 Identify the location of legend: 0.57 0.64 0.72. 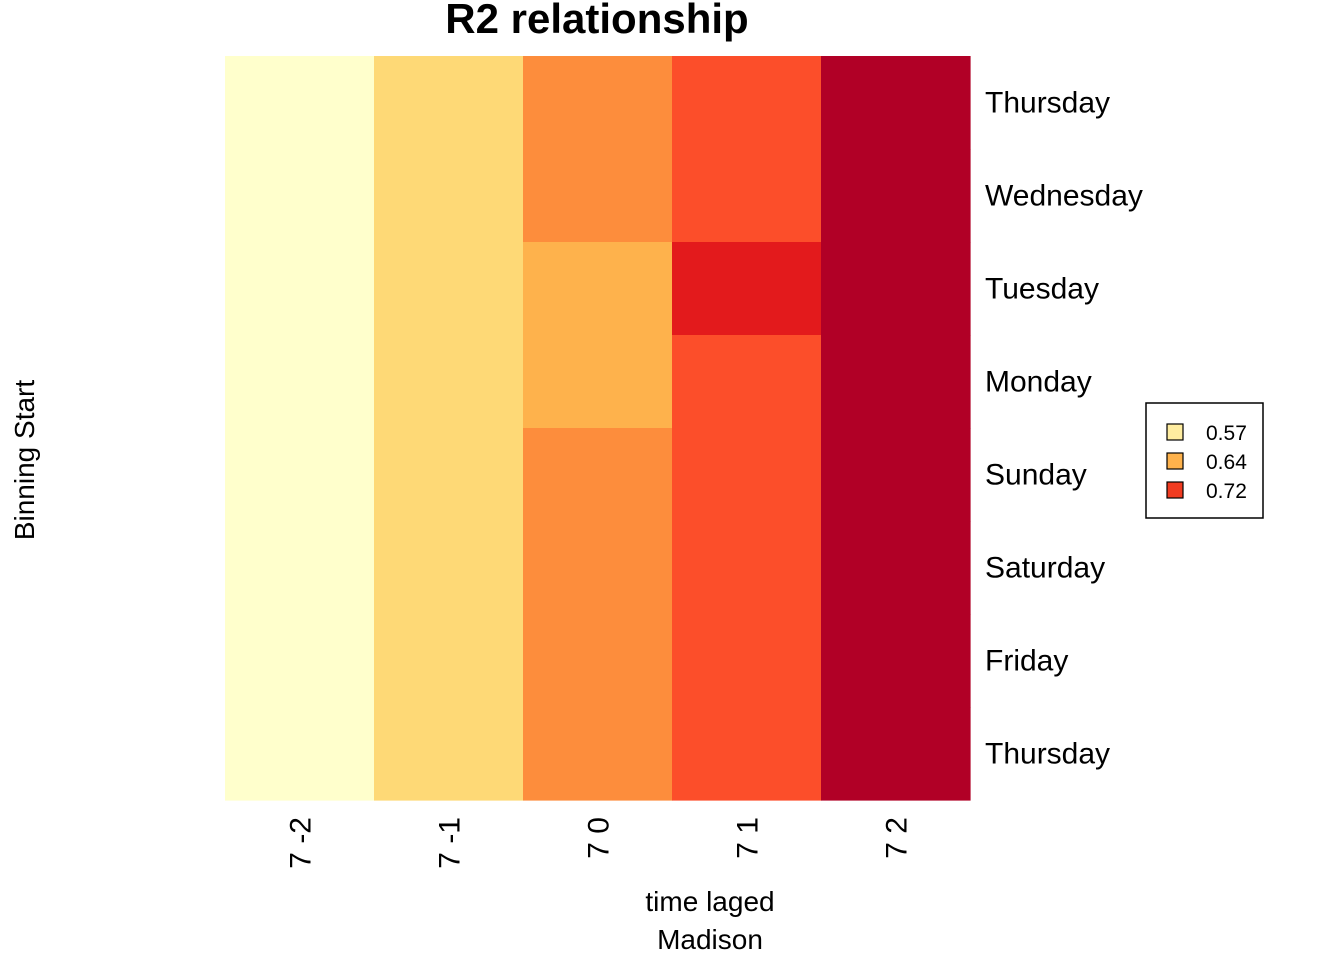
(1204, 460).